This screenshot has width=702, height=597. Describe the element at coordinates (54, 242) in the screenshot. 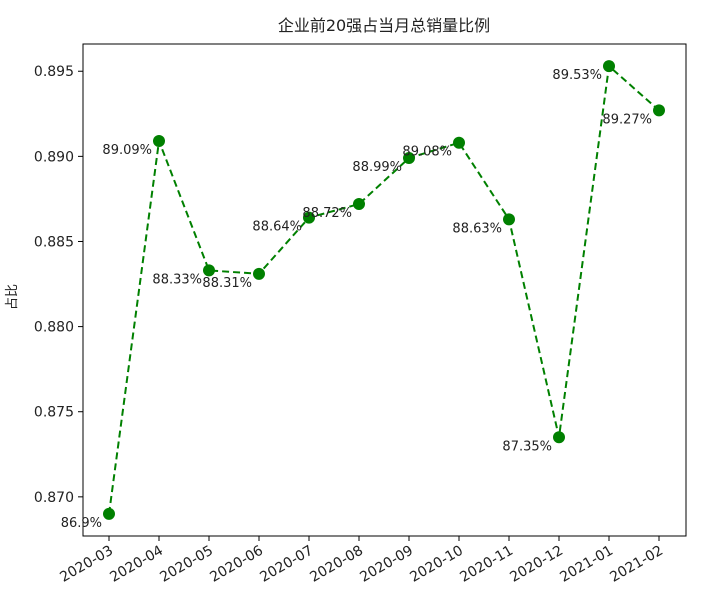

I see `y-tick-label: 0.885` at that location.